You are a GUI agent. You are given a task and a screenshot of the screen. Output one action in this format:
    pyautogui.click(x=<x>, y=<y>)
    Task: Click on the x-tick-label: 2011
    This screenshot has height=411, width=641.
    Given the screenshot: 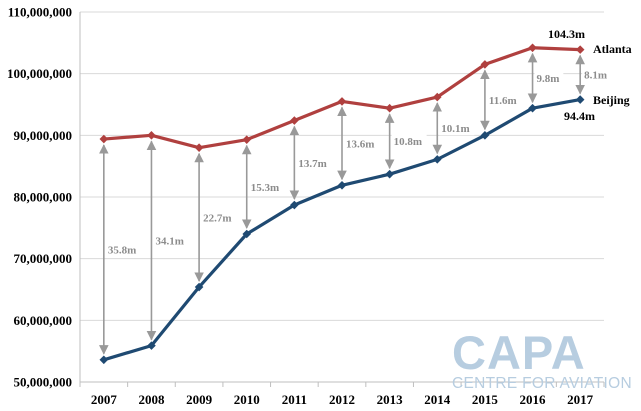 What is the action you would take?
    pyautogui.click(x=294, y=399)
    